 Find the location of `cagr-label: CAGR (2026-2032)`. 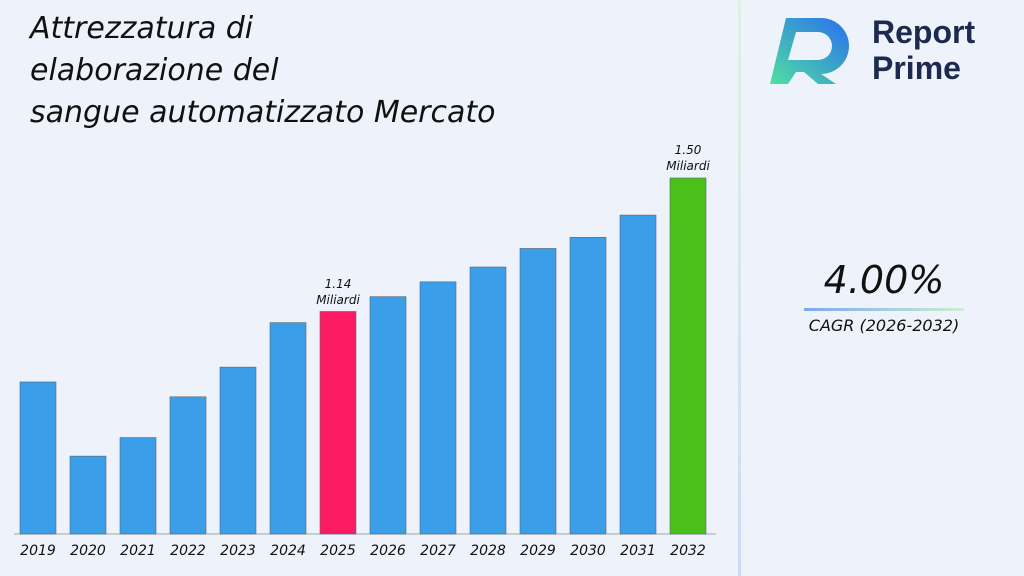

cagr-label: CAGR (2026-2032) is located at coordinates (884, 325).